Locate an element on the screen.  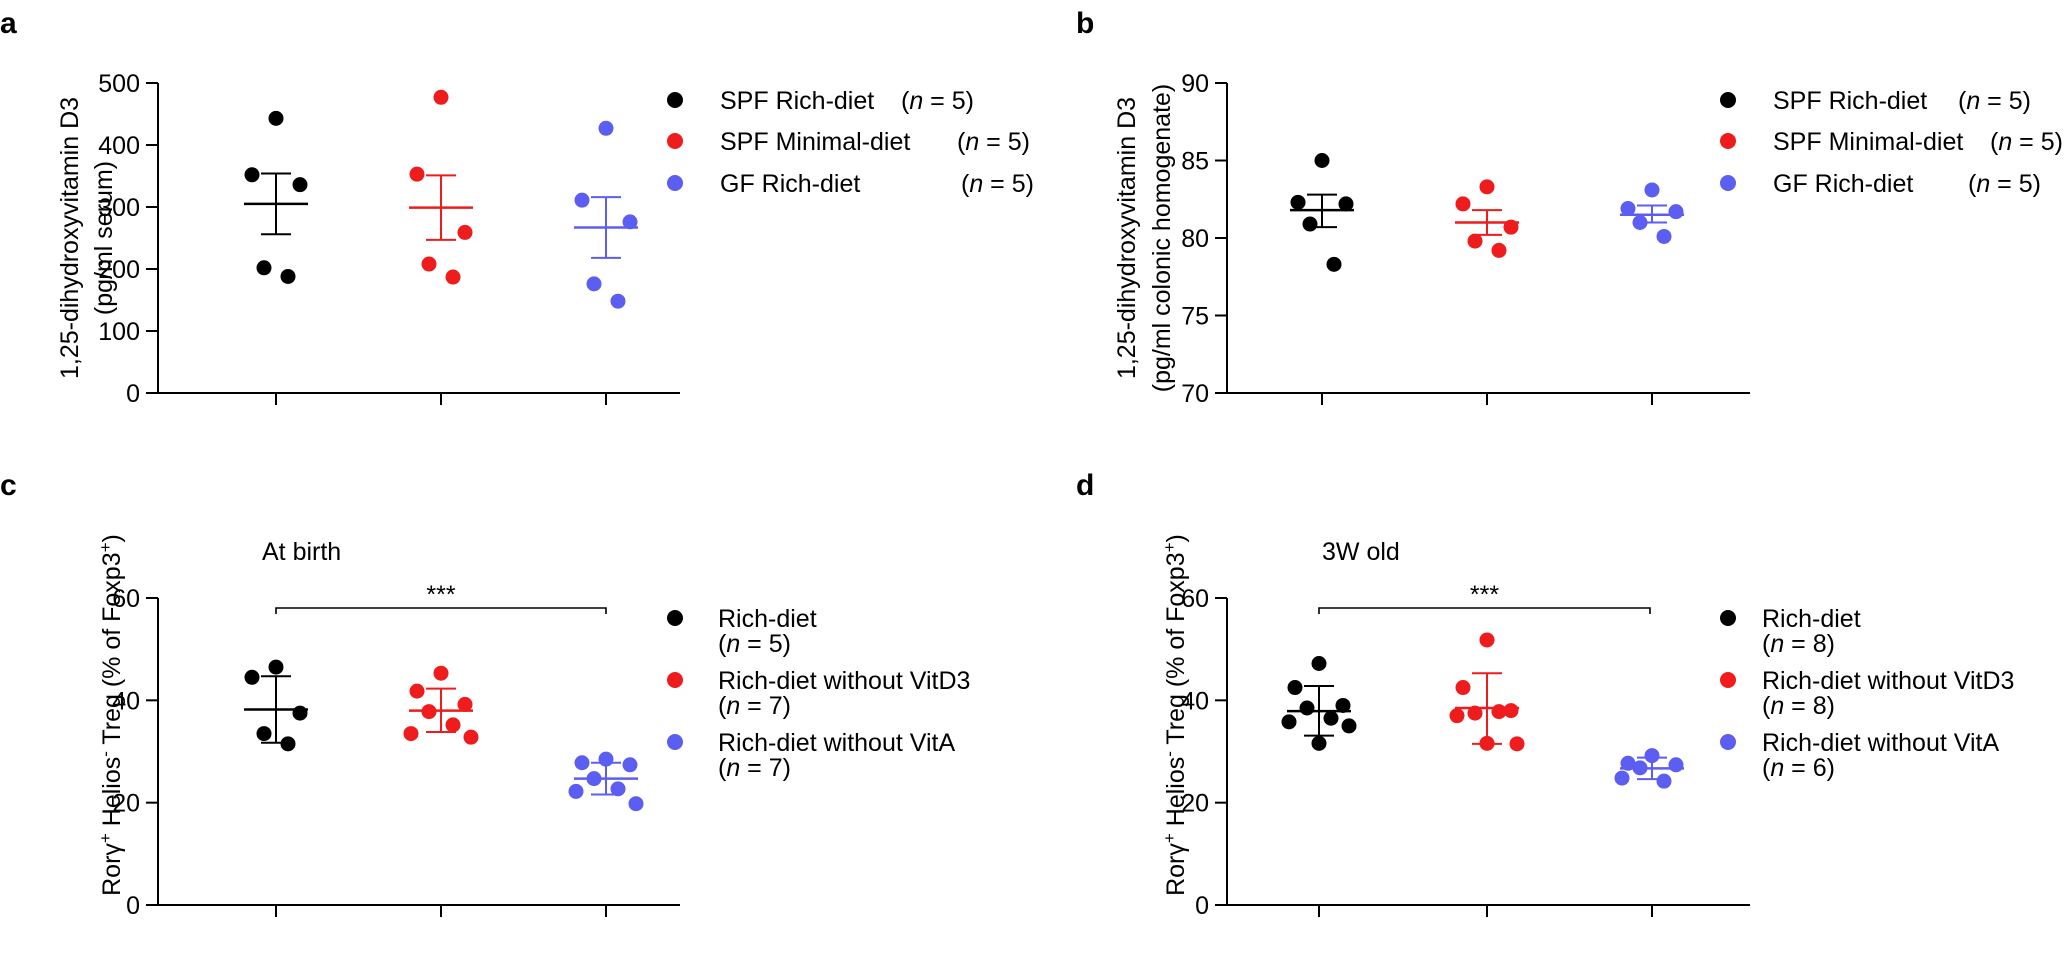
y-tick-label: 40 is located at coordinates (1195, 701).